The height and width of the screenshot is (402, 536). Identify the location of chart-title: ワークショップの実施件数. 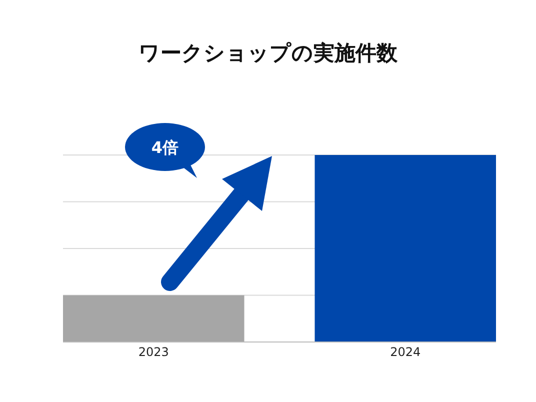
(268, 53).